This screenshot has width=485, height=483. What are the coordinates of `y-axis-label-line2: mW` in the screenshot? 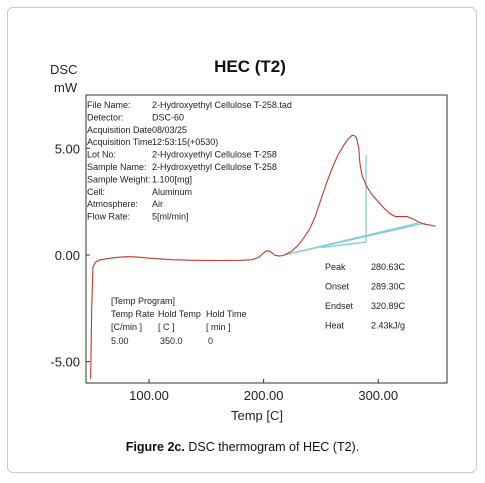 It's located at (66, 87).